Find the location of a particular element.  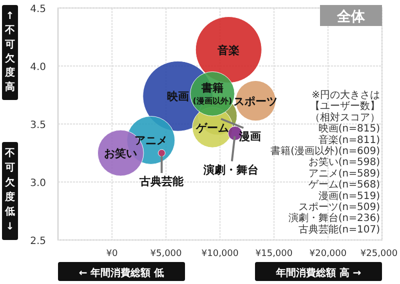

y-tick-label: 4.0 is located at coordinates (38, 67).